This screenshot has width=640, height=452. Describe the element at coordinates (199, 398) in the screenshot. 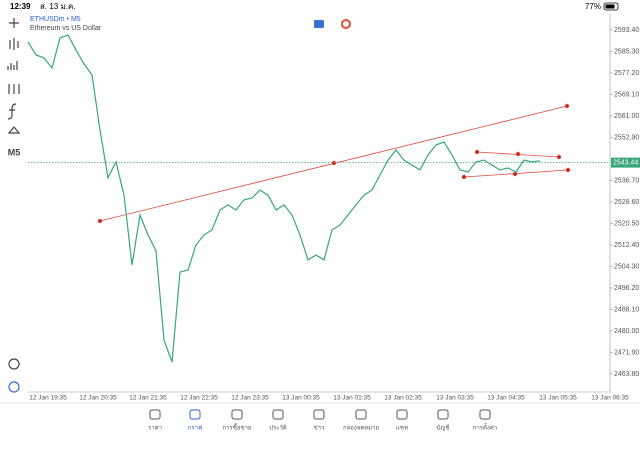

I see `x-tick-label: 12 Jan 22:35` at that location.